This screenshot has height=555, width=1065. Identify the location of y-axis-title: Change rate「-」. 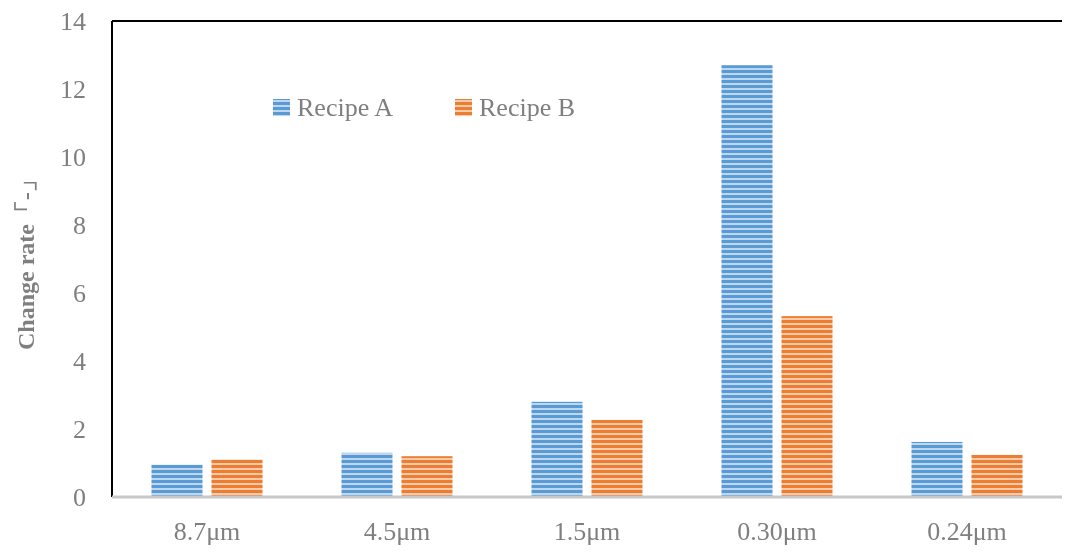
(26, 259).